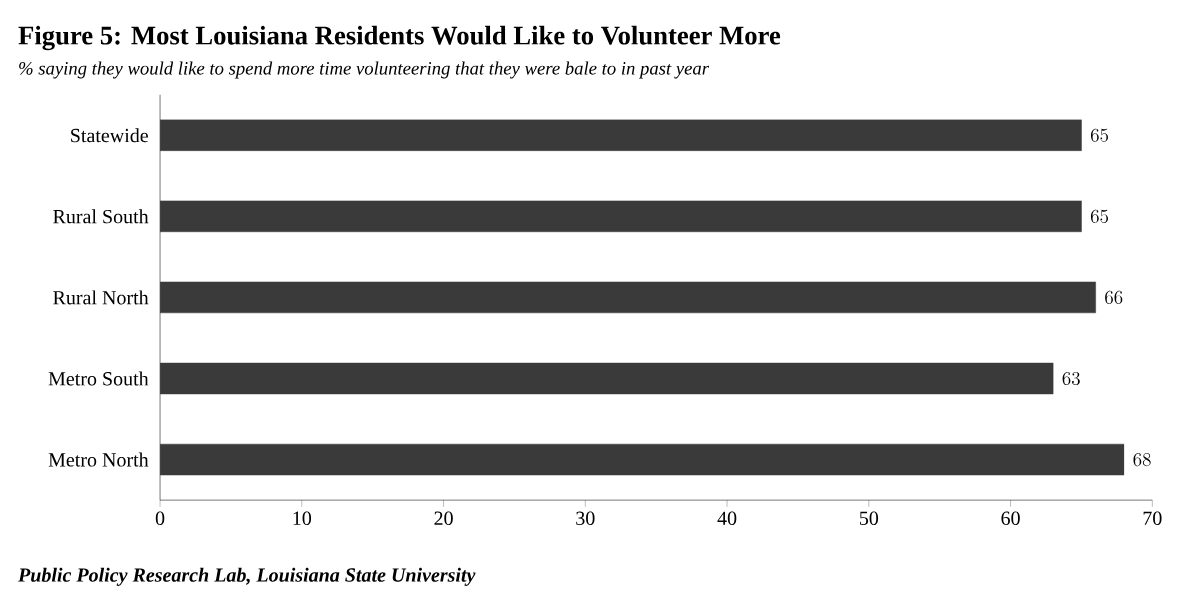  Describe the element at coordinates (443, 518) in the screenshot. I see `x-tick-label: 20` at that location.